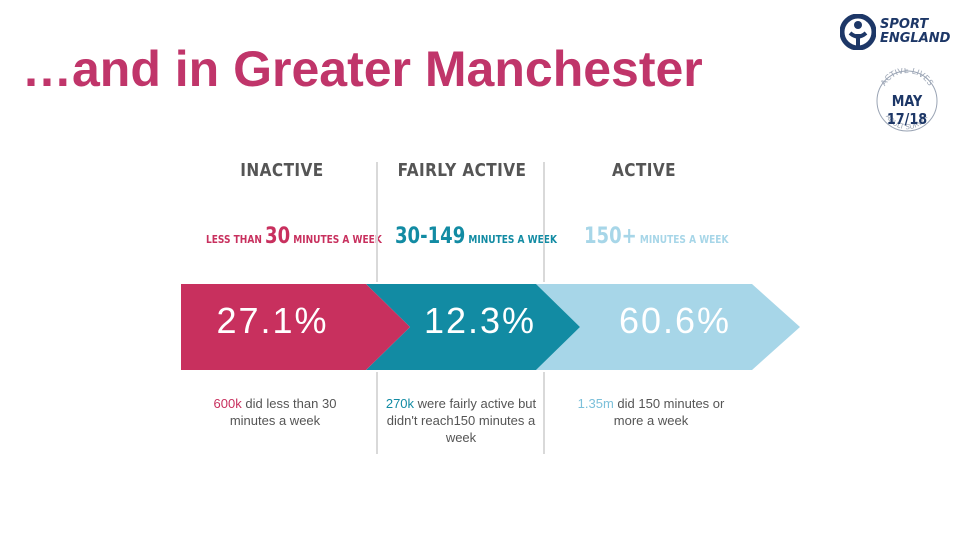 The width and height of the screenshot is (960, 540). Describe the element at coordinates (400, 403) in the screenshot. I see `stat-fairly-active-count: 270k` at that location.